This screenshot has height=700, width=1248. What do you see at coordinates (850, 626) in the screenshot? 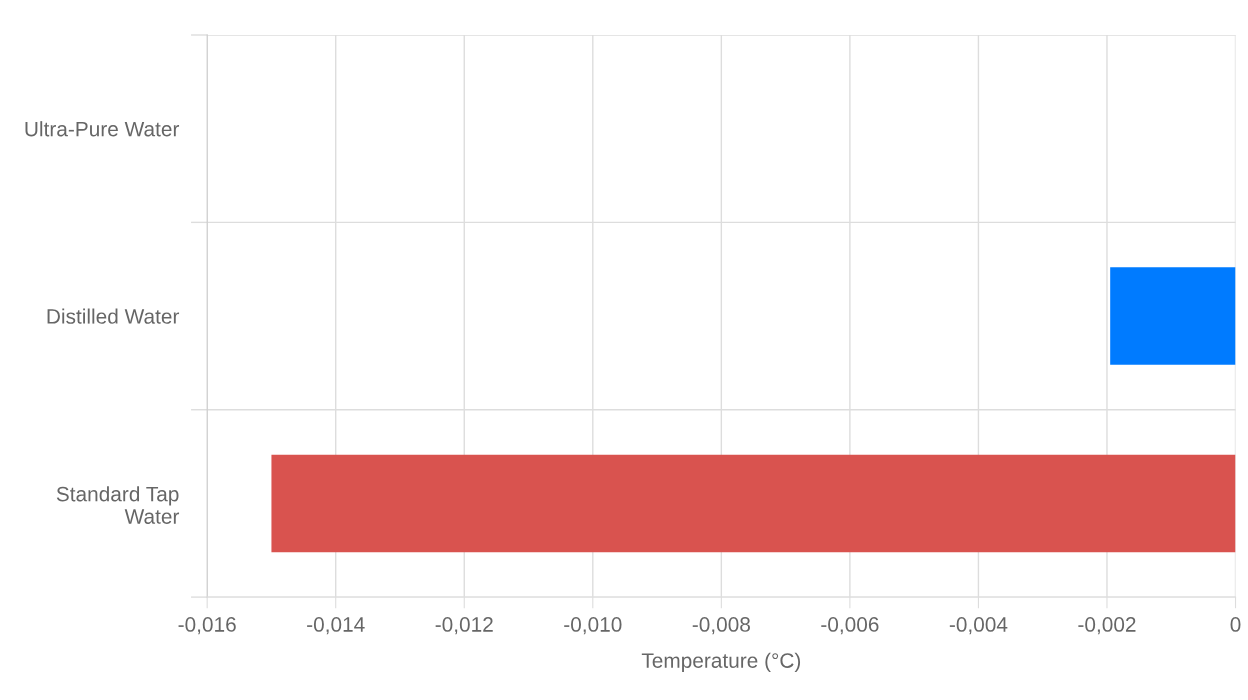
I see `x-tick-label: -0,006` at bounding box center [850, 626].